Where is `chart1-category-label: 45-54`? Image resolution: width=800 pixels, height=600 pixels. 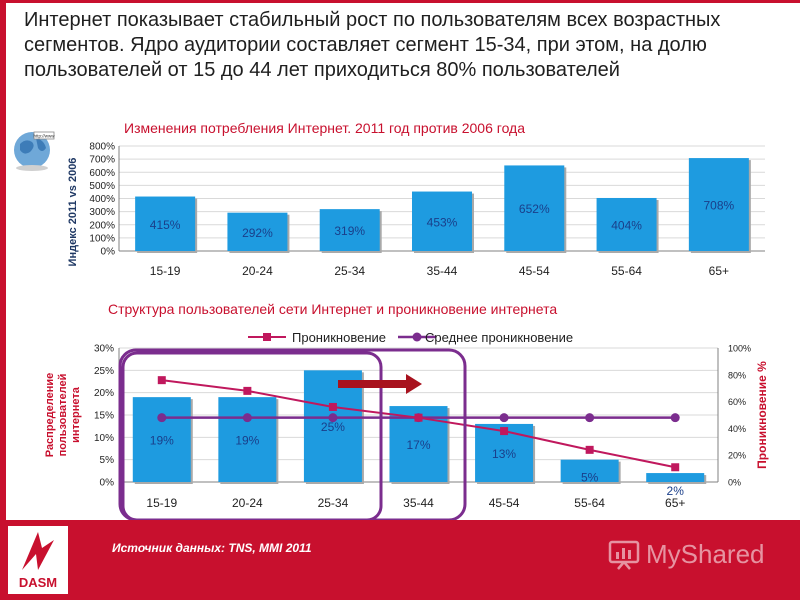
chart1-category-label: 45-54 is located at coordinates (534, 271).